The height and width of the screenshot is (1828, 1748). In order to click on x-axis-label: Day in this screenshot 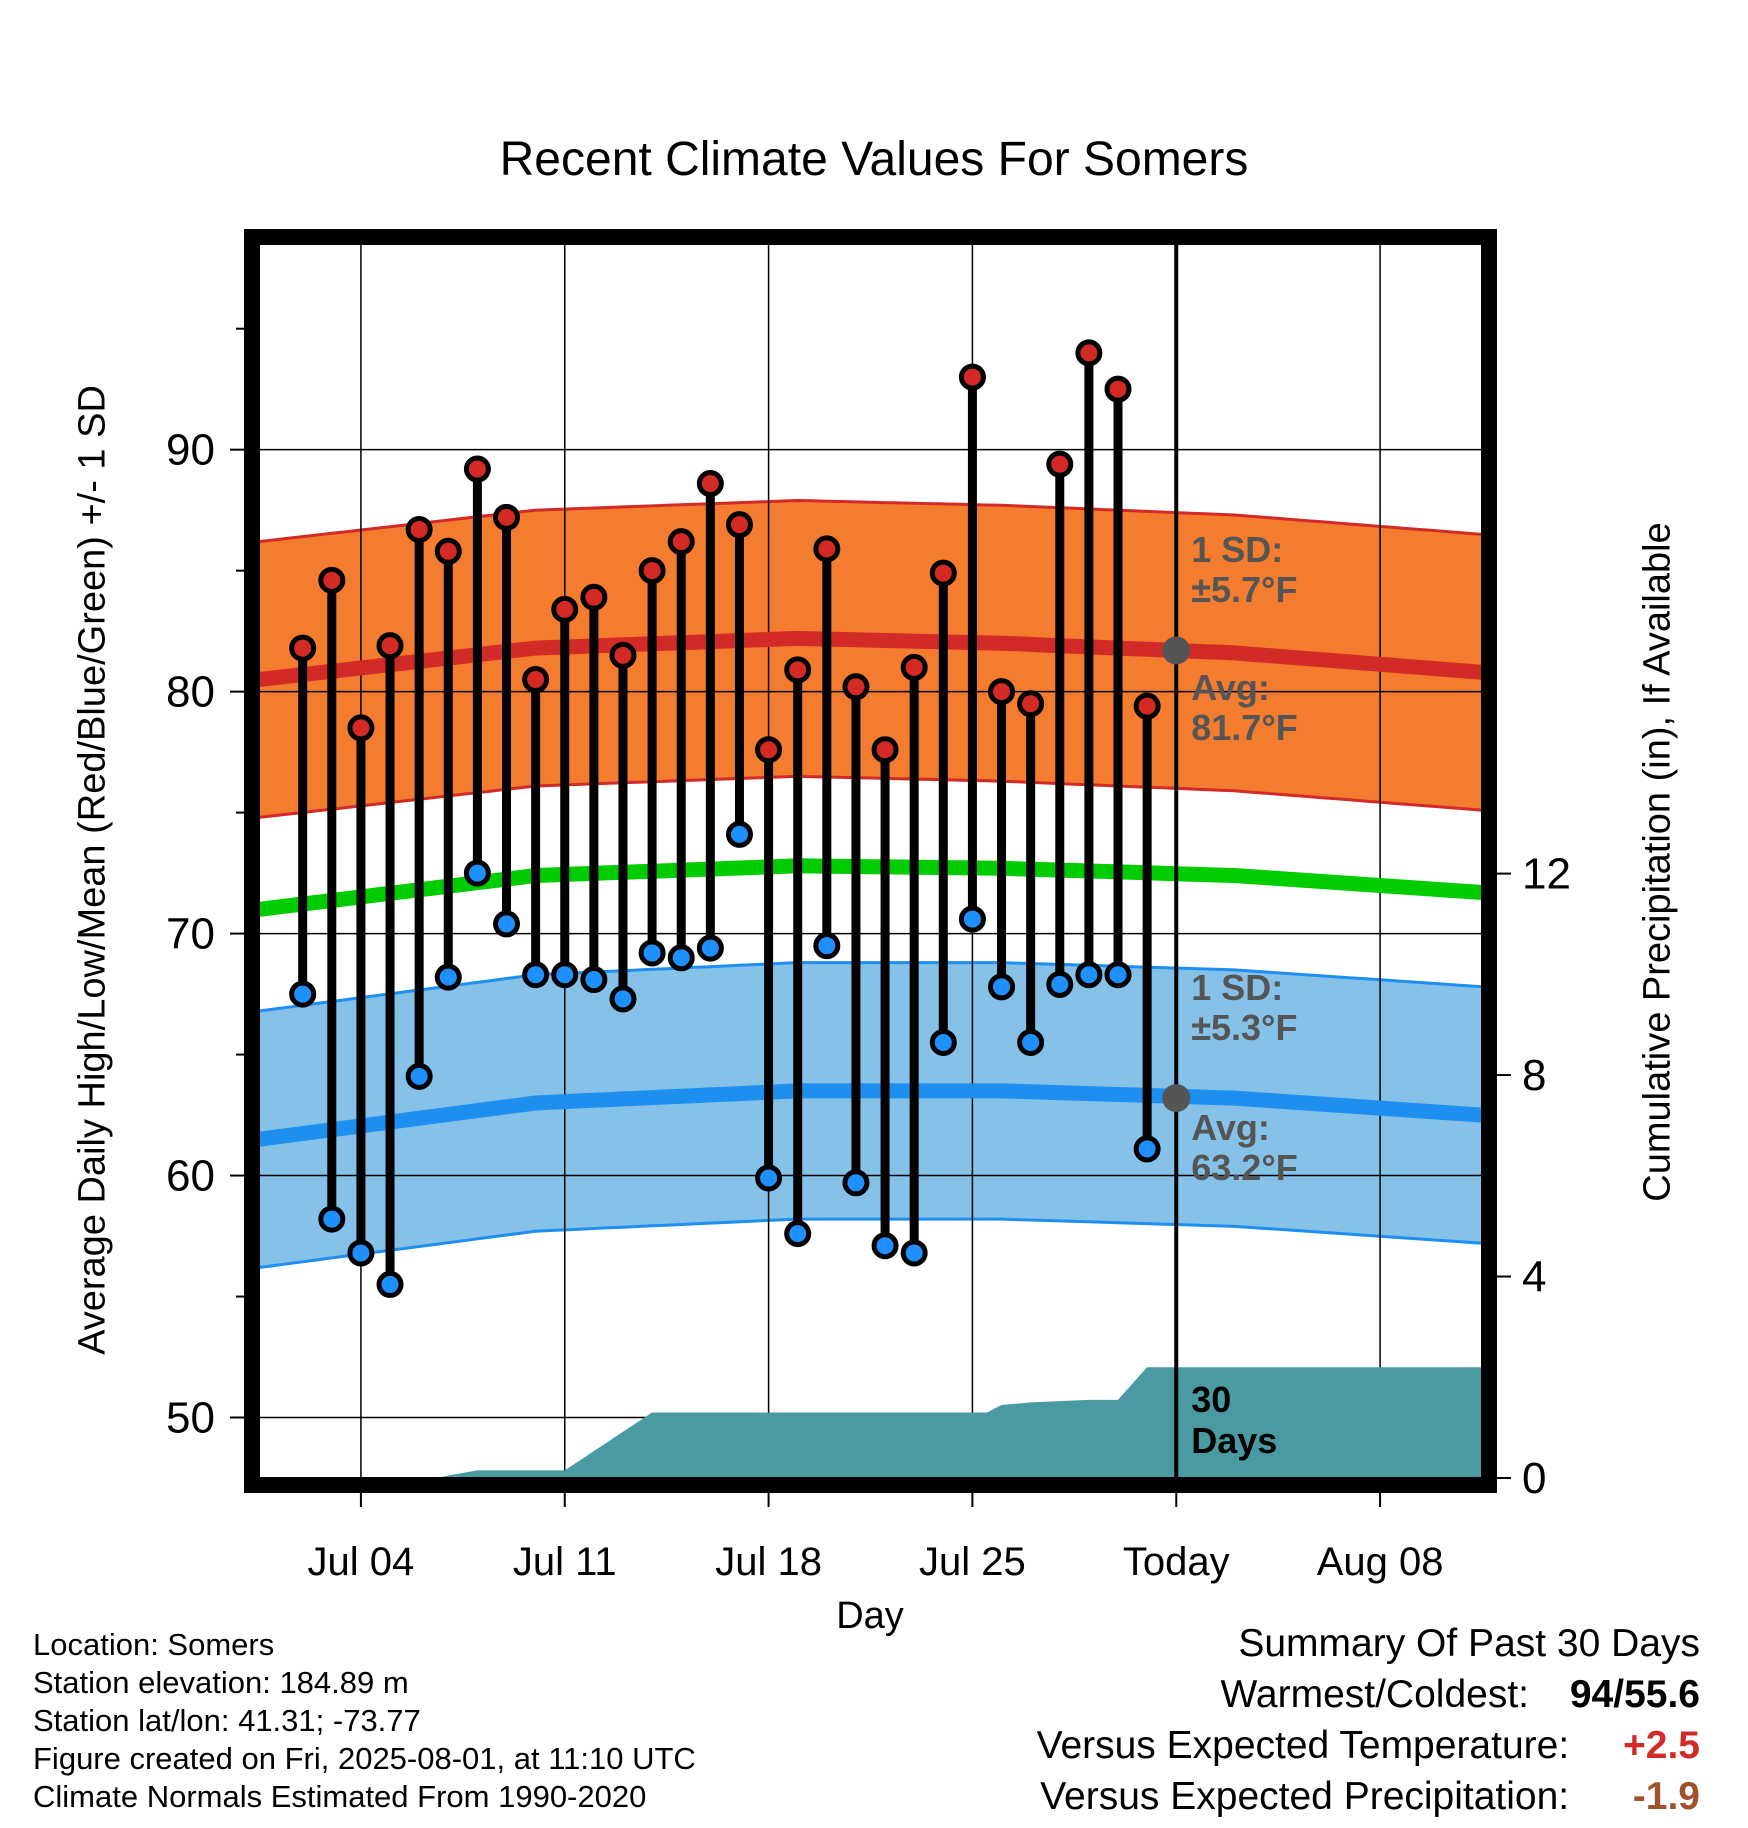, I will do `click(870, 1616)`.